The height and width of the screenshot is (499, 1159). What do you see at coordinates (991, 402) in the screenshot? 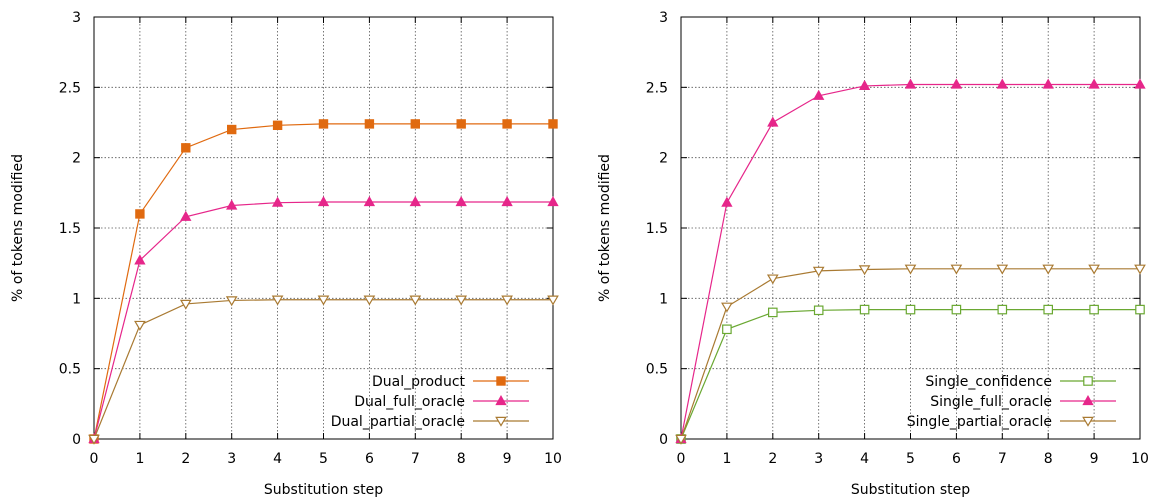
I see `legend-label: Single_full_oracle` at bounding box center [991, 402].